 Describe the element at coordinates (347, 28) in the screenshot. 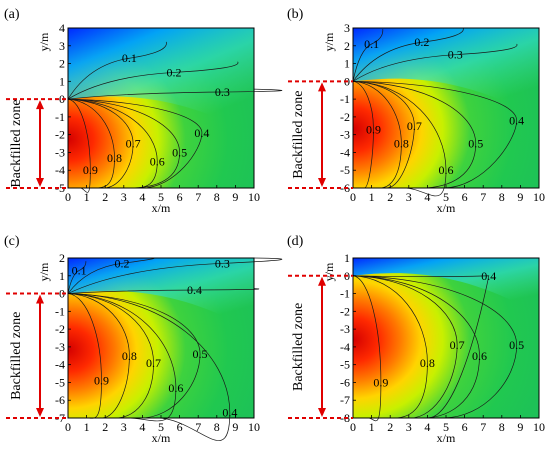

I see `y-tick-label: 3` at that location.